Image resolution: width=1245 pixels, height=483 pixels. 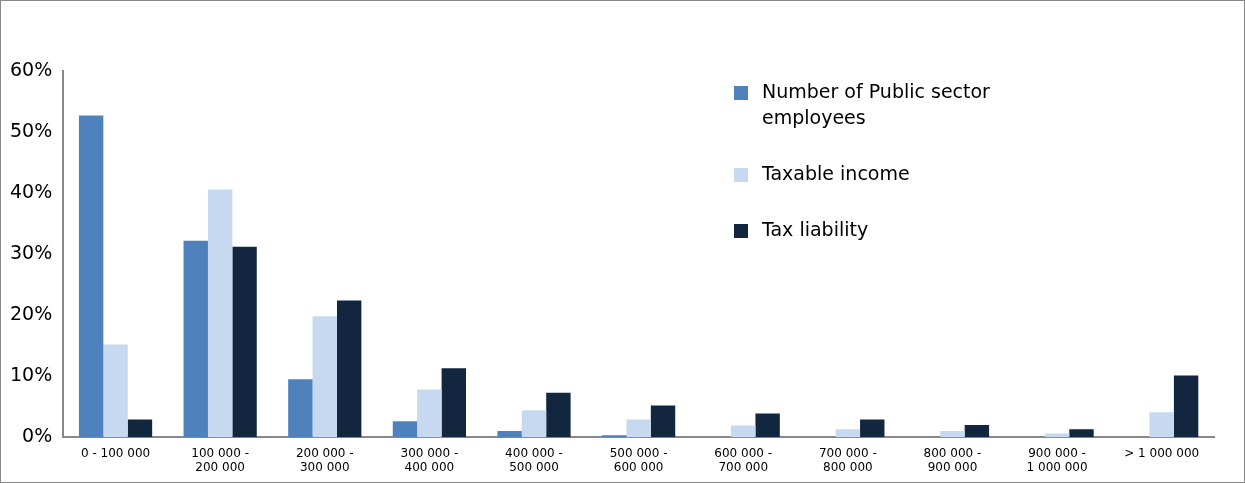 What do you see at coordinates (31, 191) in the screenshot?
I see `y-tick-label: 40%` at bounding box center [31, 191].